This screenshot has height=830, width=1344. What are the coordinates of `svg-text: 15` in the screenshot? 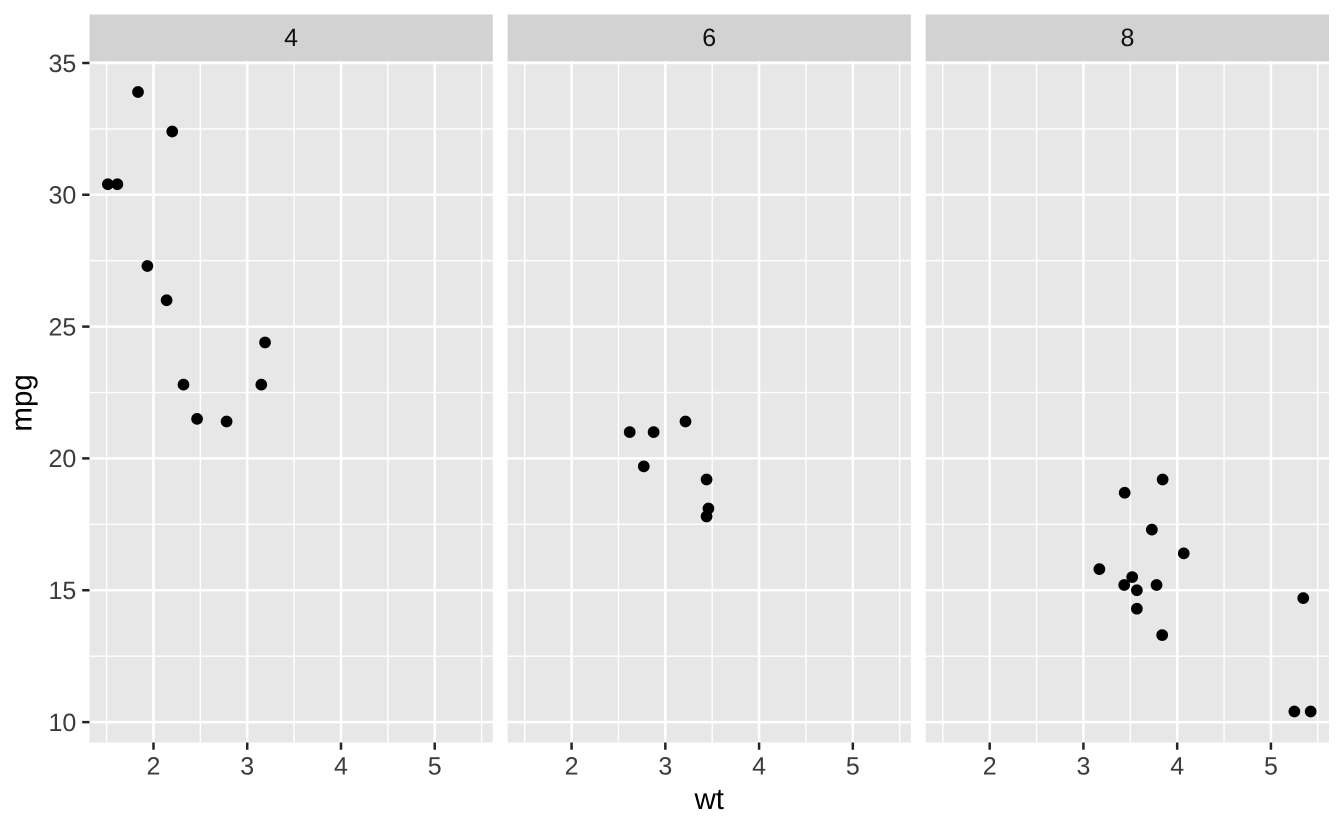 It's located at (62, 591).